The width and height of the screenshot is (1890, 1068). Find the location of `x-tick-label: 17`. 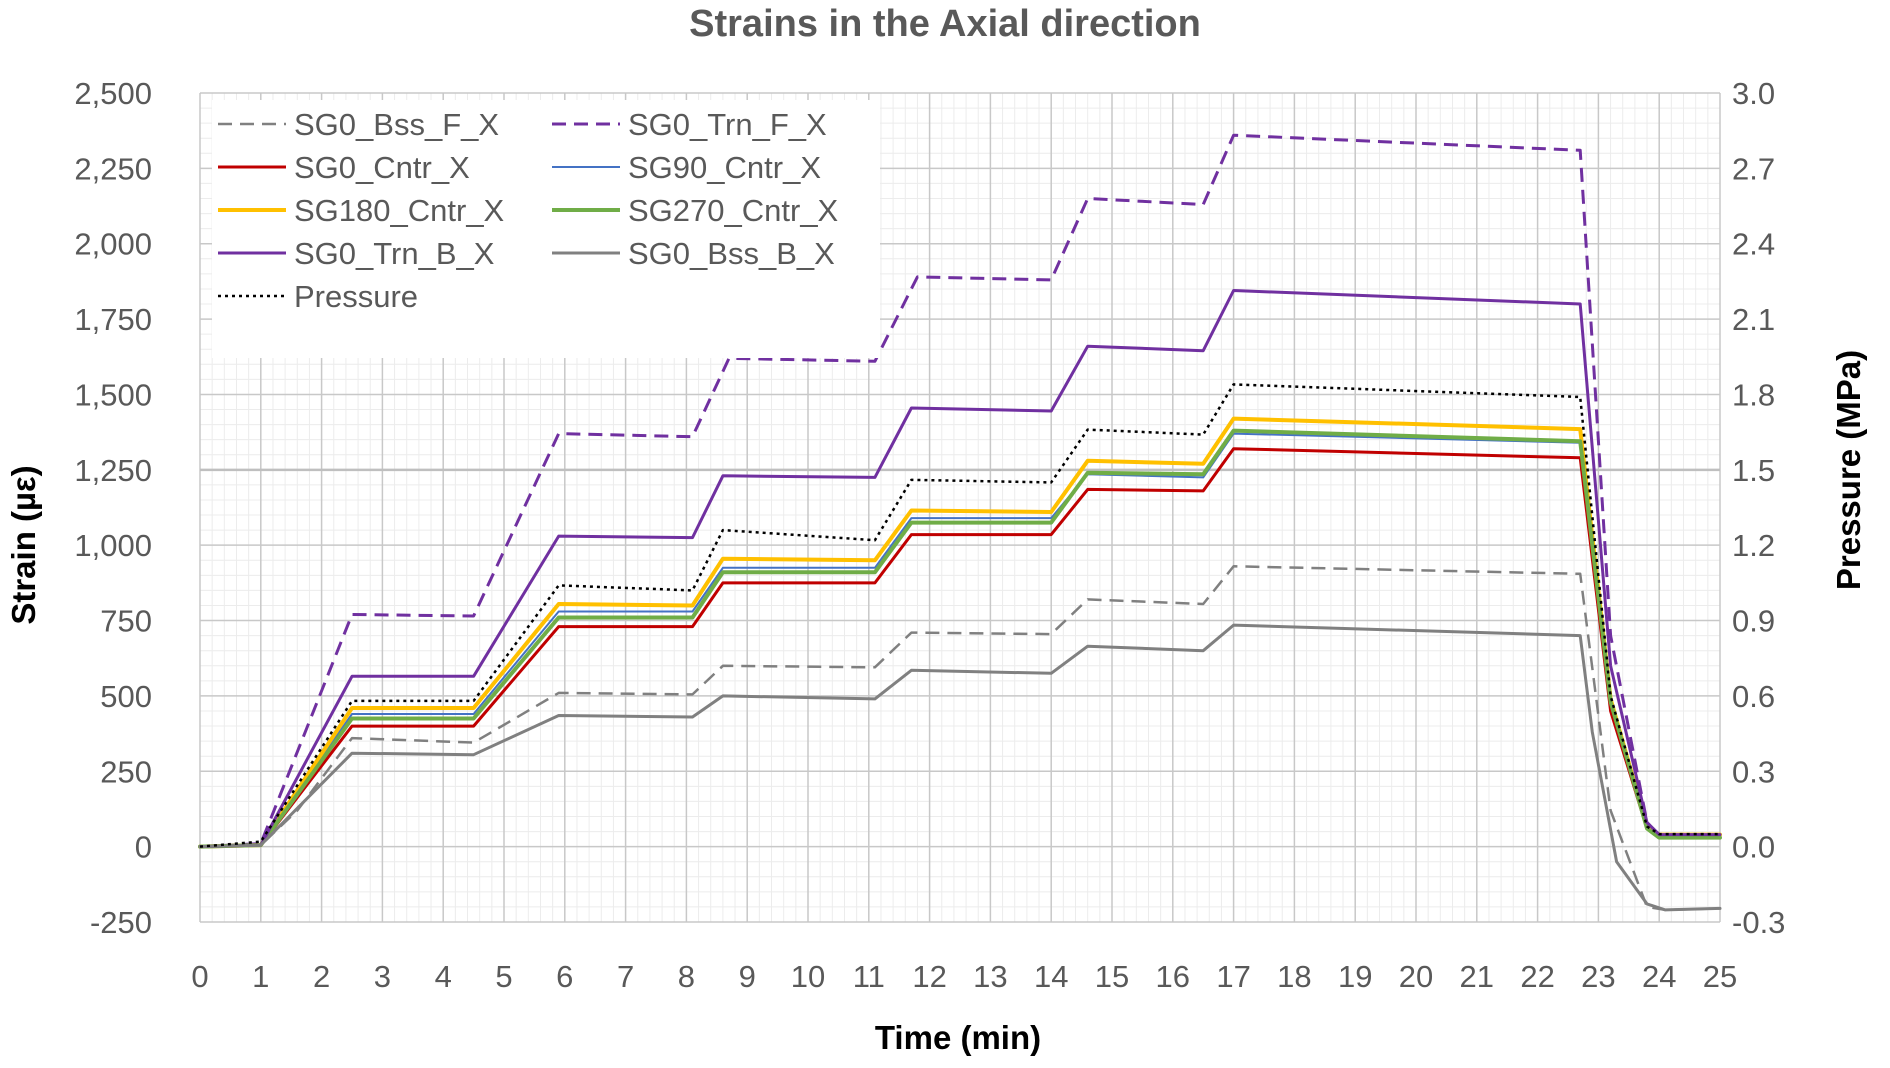

x-tick-label: 17 is located at coordinates (1233, 976).